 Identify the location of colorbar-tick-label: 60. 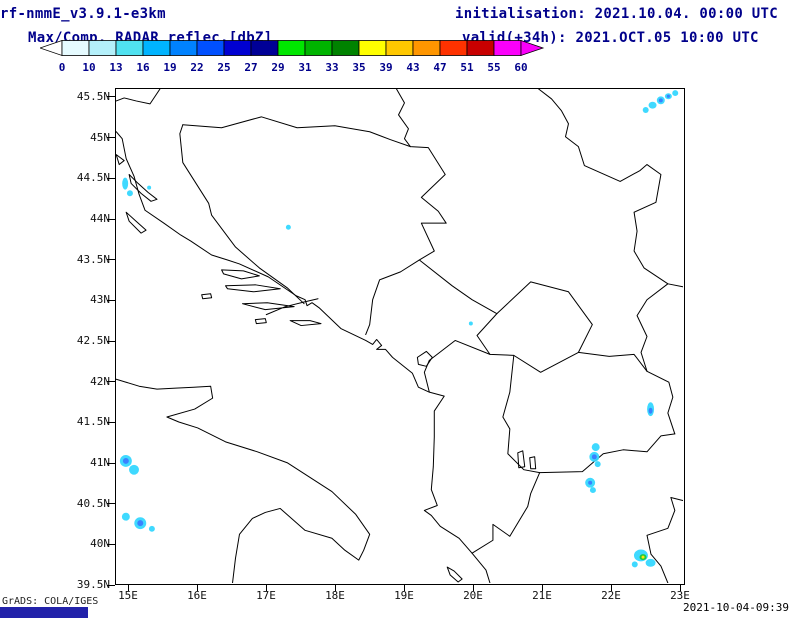
(520, 67).